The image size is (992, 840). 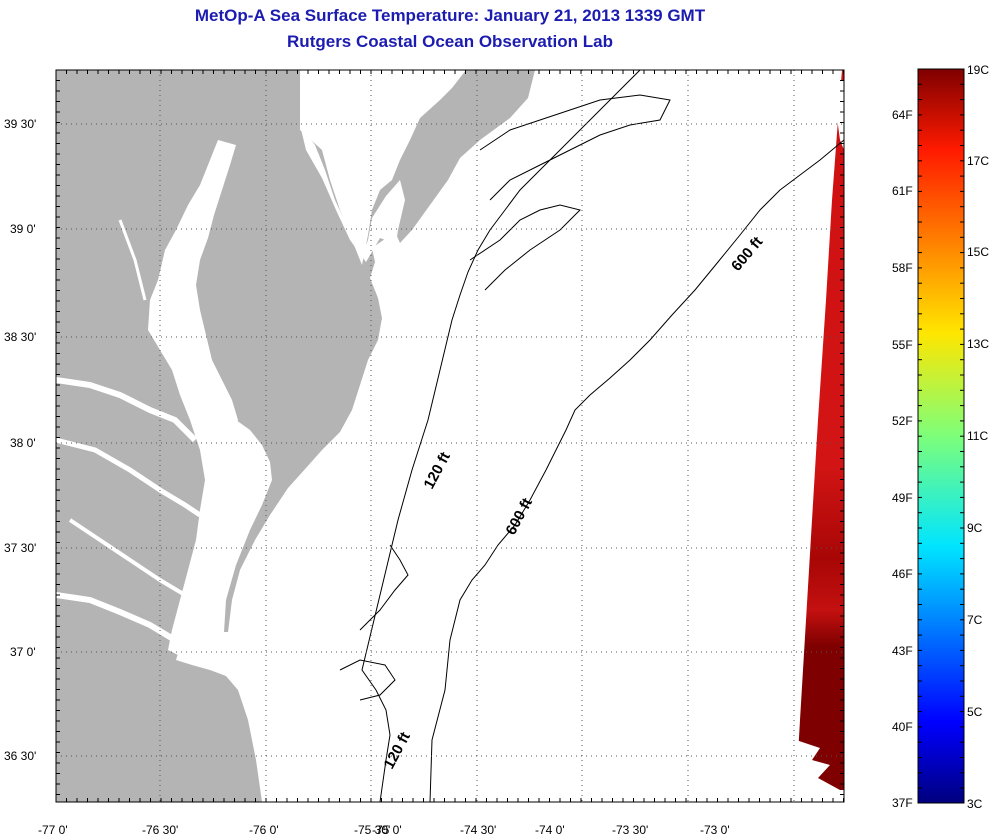 I want to click on lon-tick-label: -76 0', so click(x=264, y=830).